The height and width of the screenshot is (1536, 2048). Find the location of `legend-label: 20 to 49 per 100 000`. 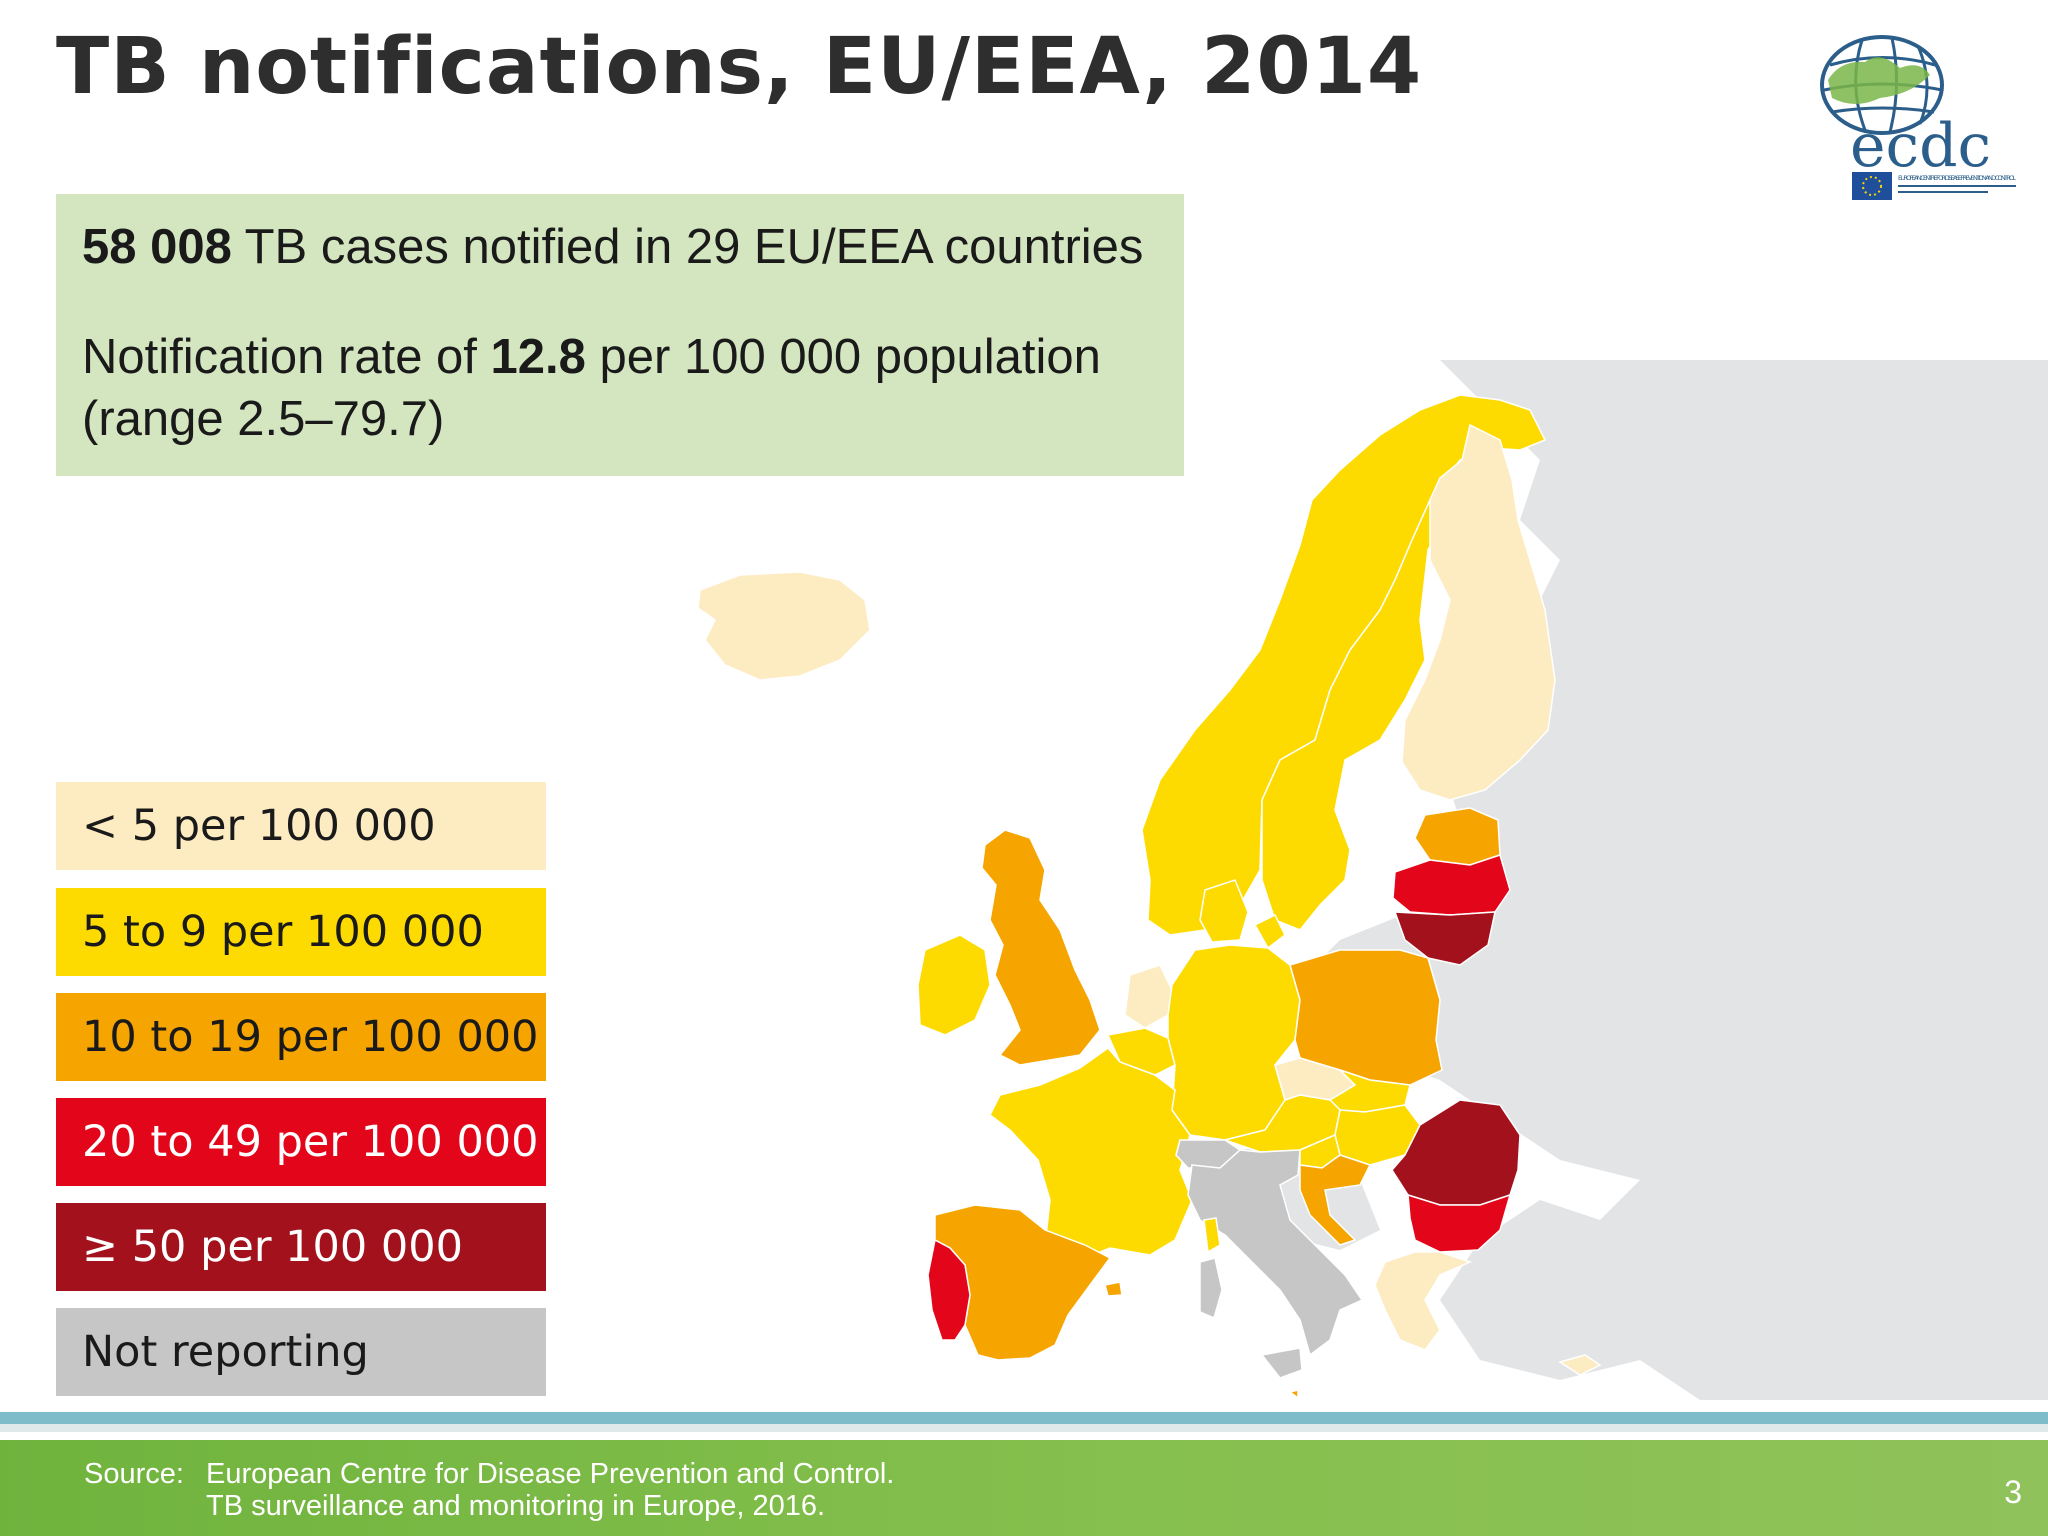

legend-label: 20 to 49 per 100 000 is located at coordinates (310, 1142).